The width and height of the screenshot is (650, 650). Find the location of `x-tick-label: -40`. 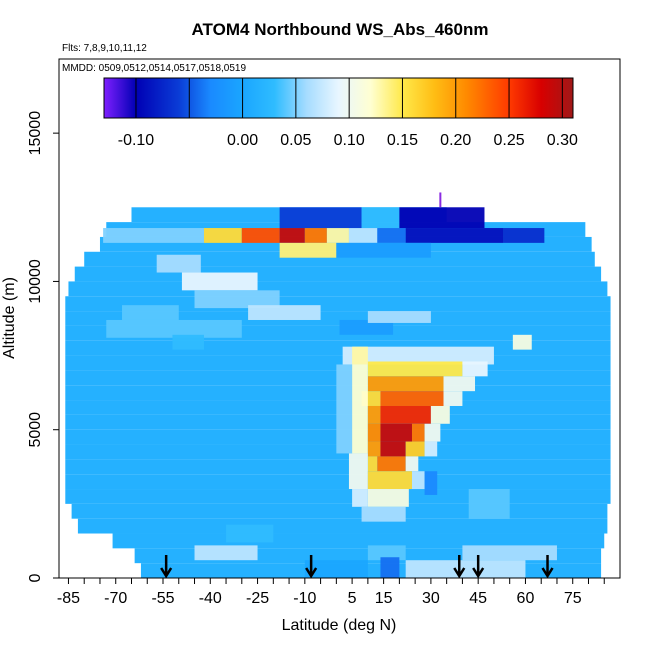

x-tick-label: -40 is located at coordinates (210, 598).